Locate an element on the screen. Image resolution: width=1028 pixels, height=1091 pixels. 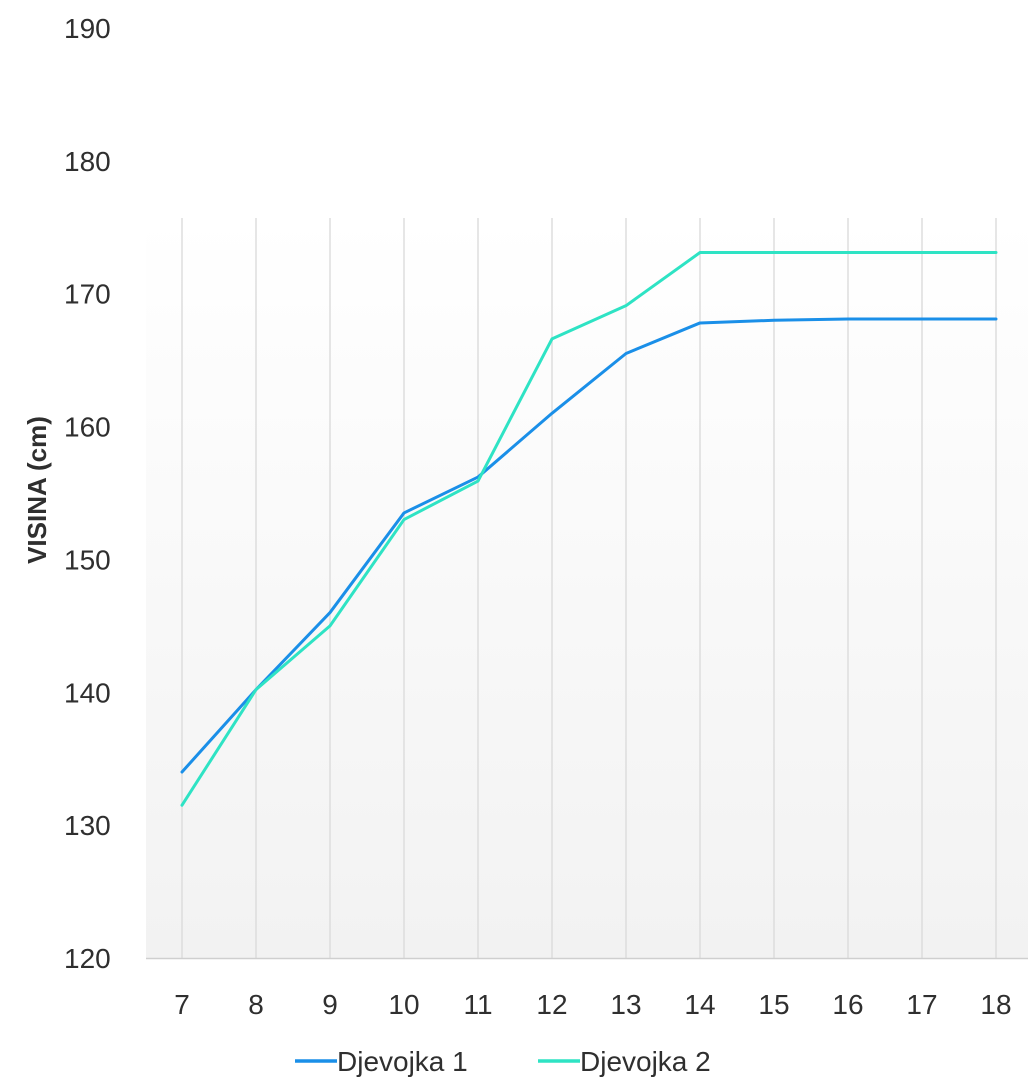
y-tick-label: 170 is located at coordinates (87, 294).